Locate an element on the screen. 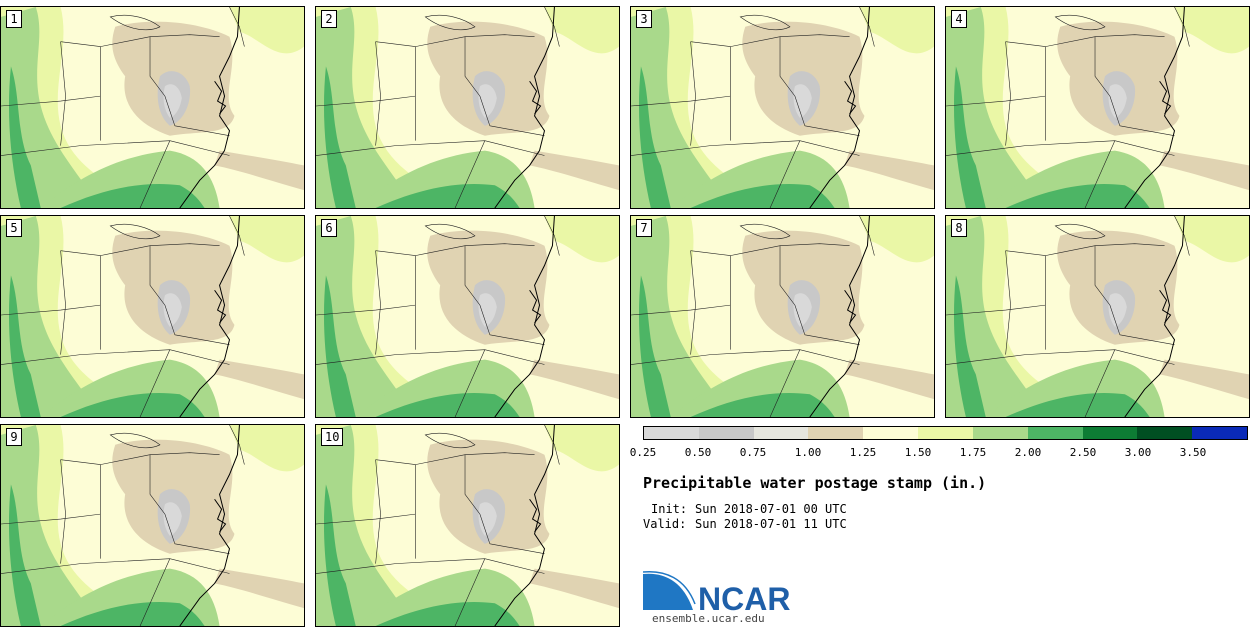 The height and width of the screenshot is (627, 1260). ncar-logo: NCAR is located at coordinates (717, 593).